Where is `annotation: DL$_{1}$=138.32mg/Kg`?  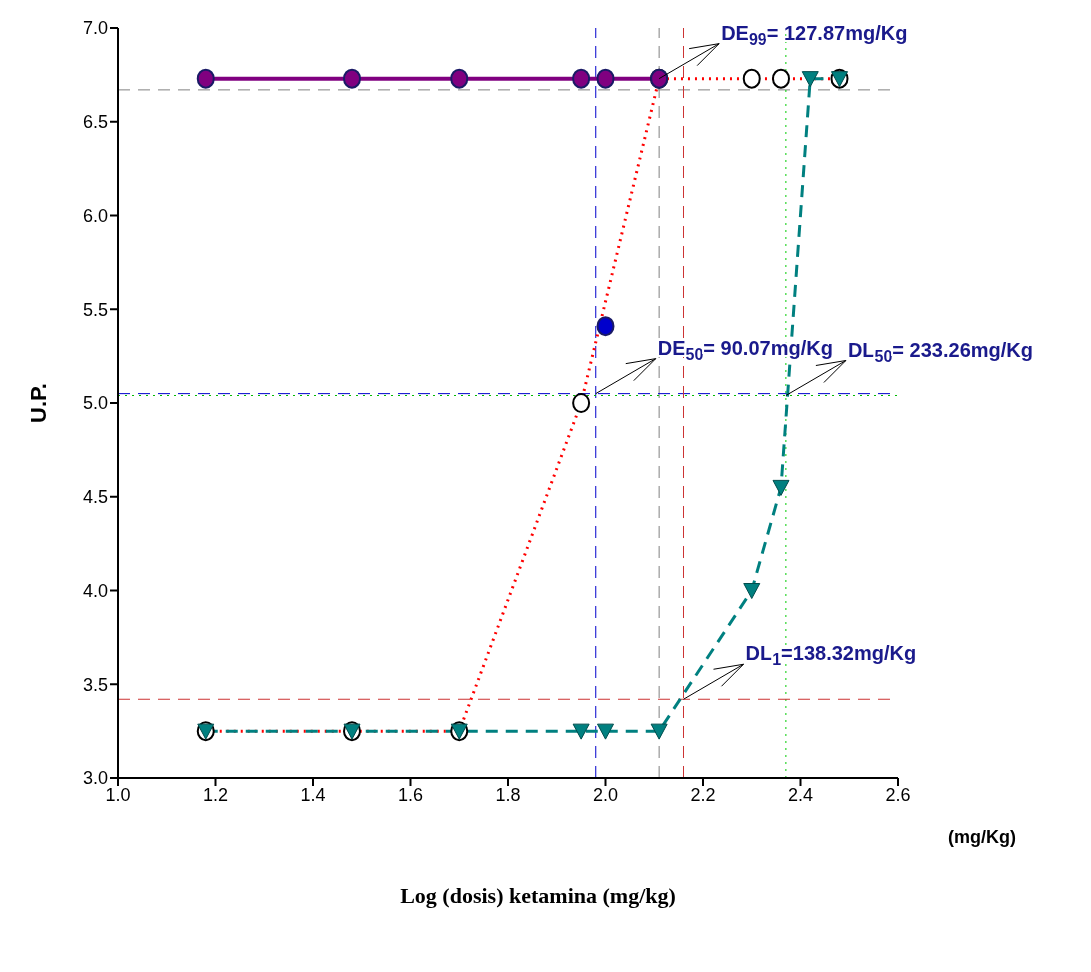 annotation: DL$_{1}$=138.32mg/Kg is located at coordinates (831, 655).